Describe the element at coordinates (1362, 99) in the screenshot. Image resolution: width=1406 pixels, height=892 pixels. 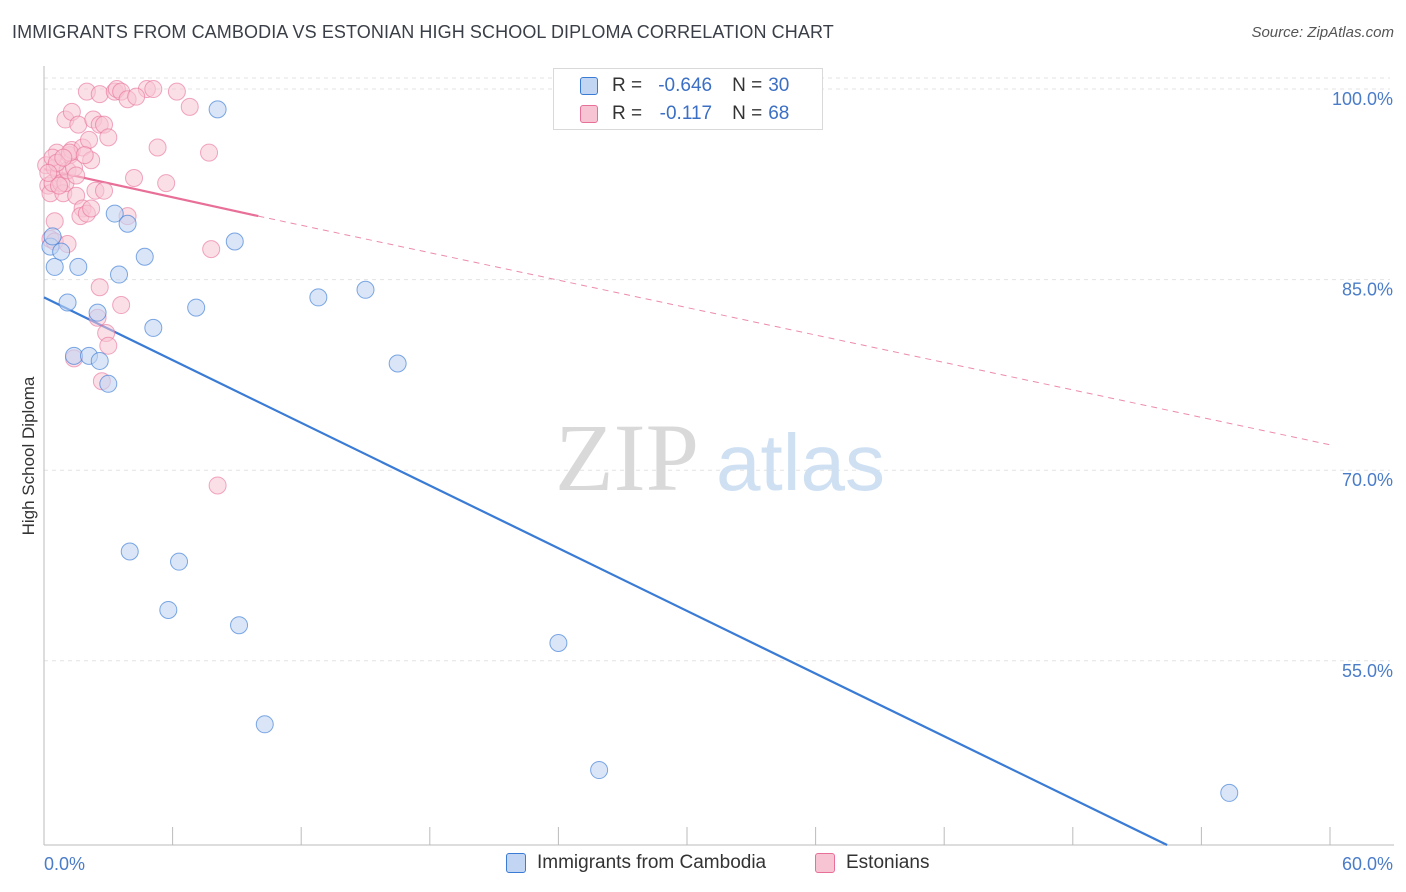
I see `y-tick-label: 100.0%` at that location.